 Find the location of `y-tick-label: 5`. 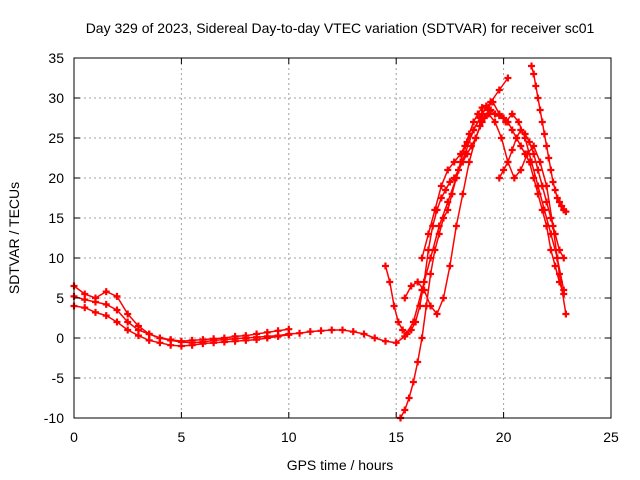

y-tick-label: 5 is located at coordinates (60, 298).